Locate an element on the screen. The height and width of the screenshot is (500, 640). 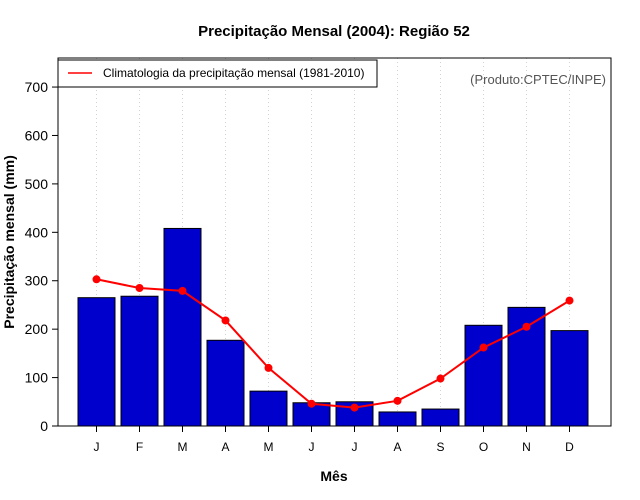
source-label: (Produto:CPTEC/INPE) is located at coordinates (538, 79).